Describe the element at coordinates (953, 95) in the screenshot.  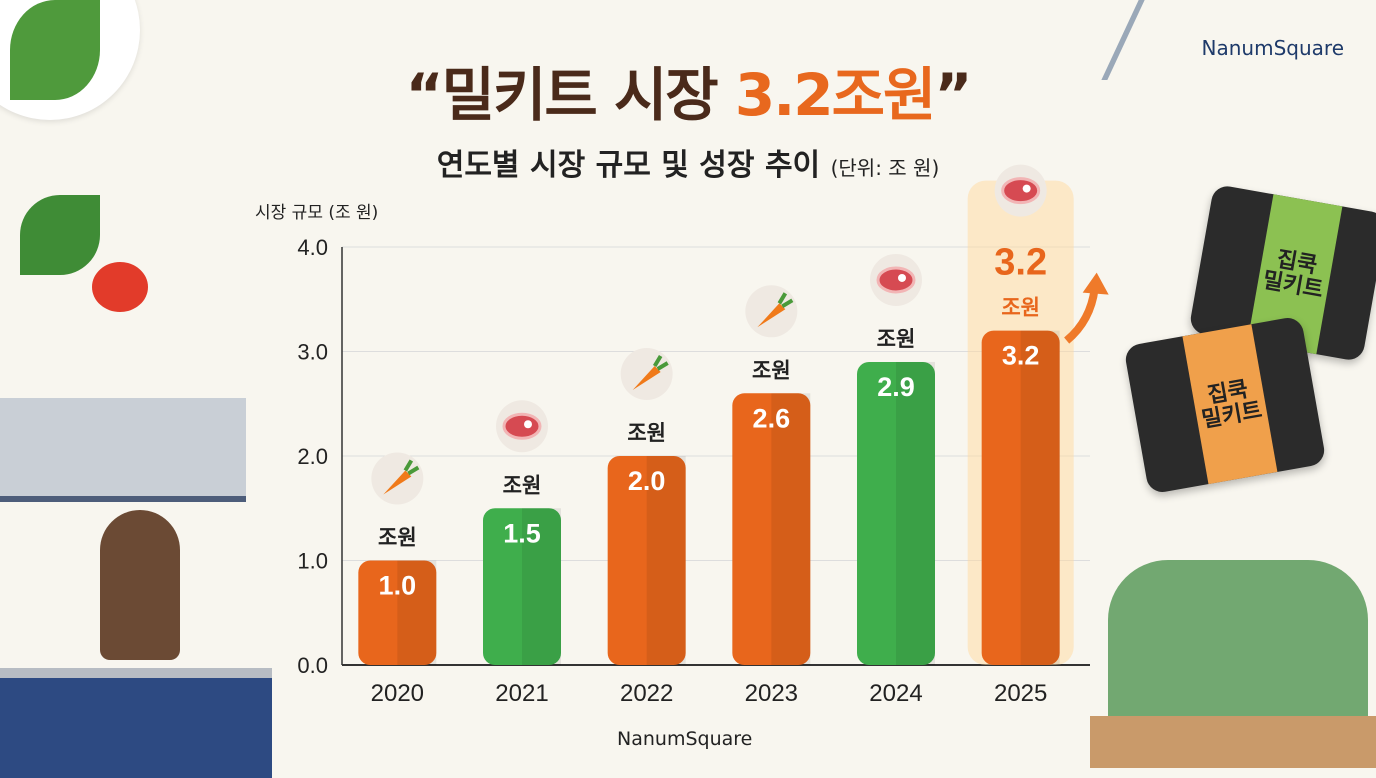
I see `title-quote: ”` at that location.